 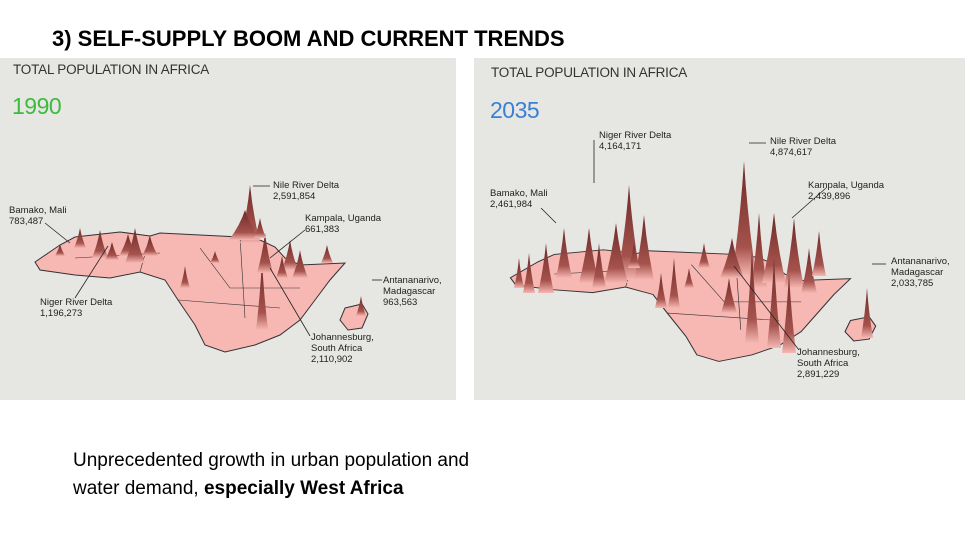 What do you see at coordinates (26, 221) in the screenshot?
I see `label-value: 783,487` at bounding box center [26, 221].